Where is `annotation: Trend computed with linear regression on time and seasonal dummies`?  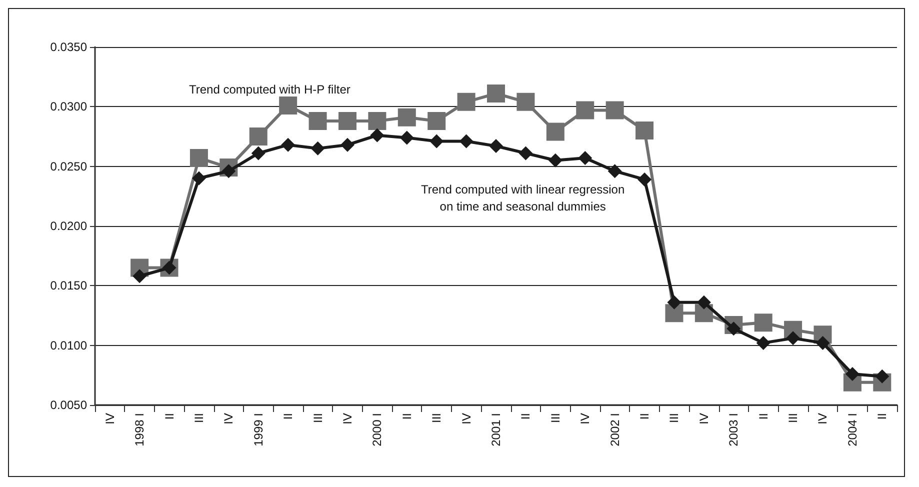
annotation: Trend computed with linear regression on time and seasonal dummies is located at coordinates (523, 198).